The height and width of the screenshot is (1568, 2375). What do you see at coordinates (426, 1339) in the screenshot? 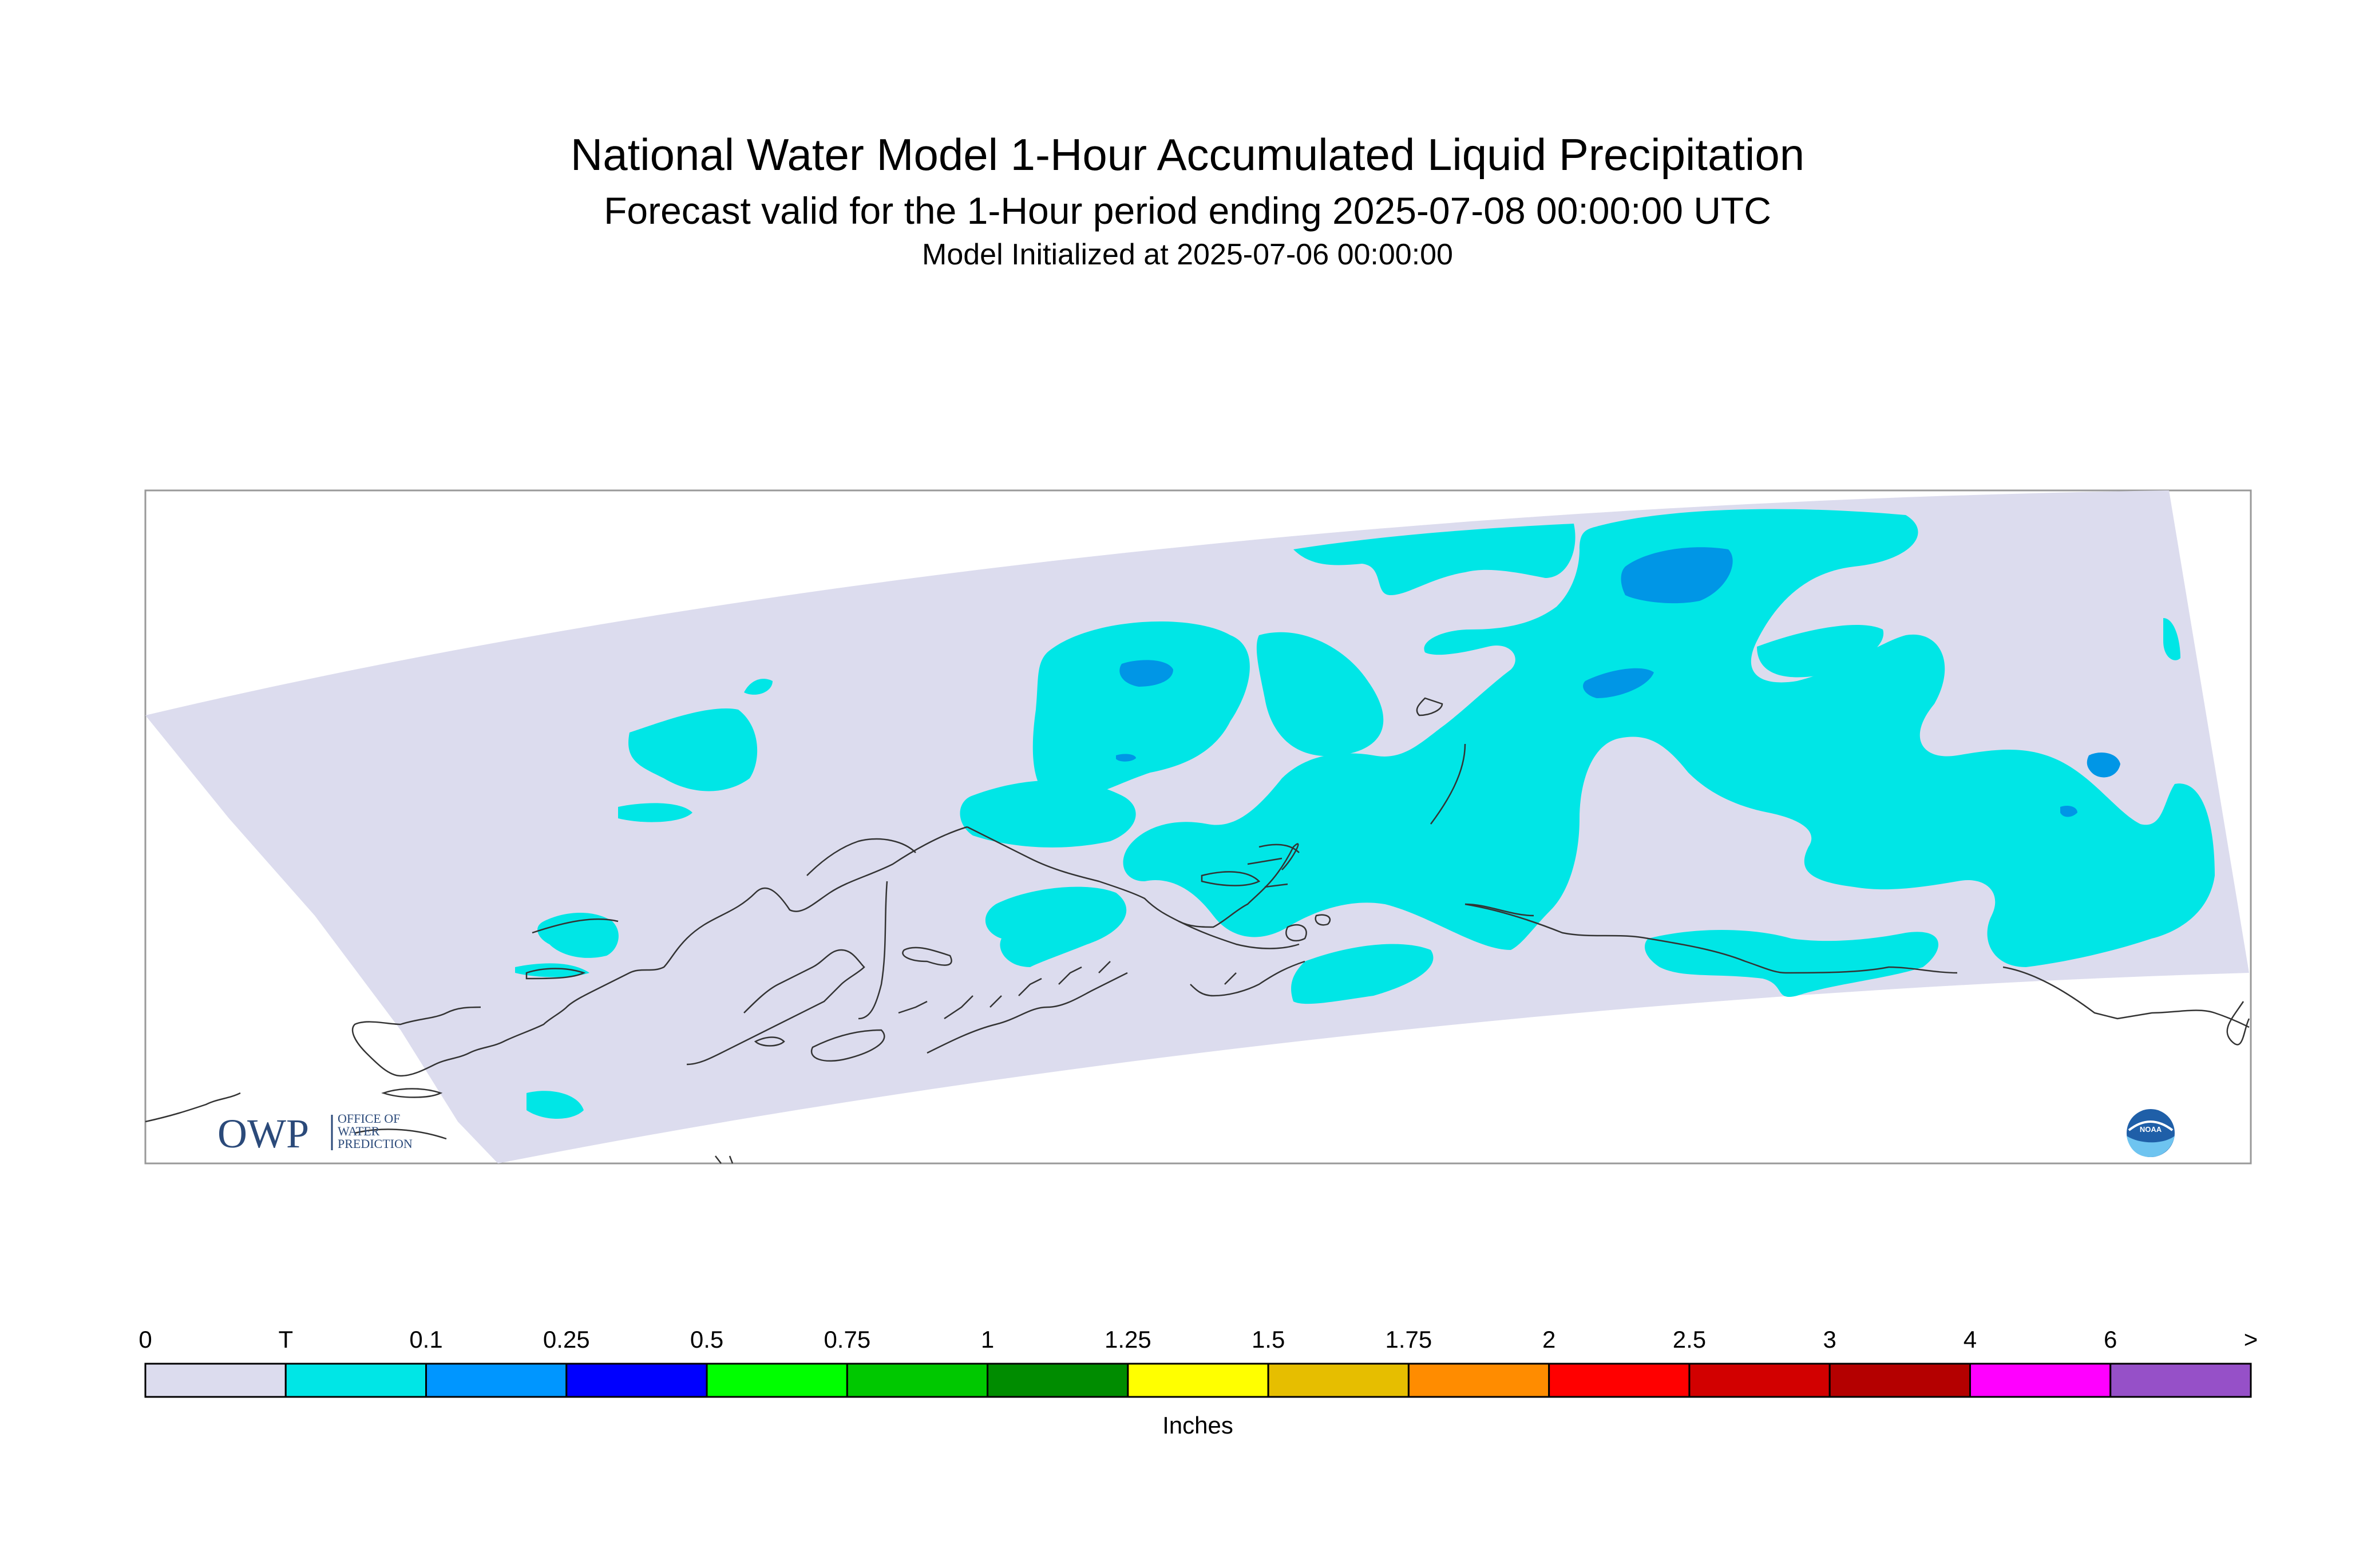
I see `legend-tick-label: 0.1` at bounding box center [426, 1339].